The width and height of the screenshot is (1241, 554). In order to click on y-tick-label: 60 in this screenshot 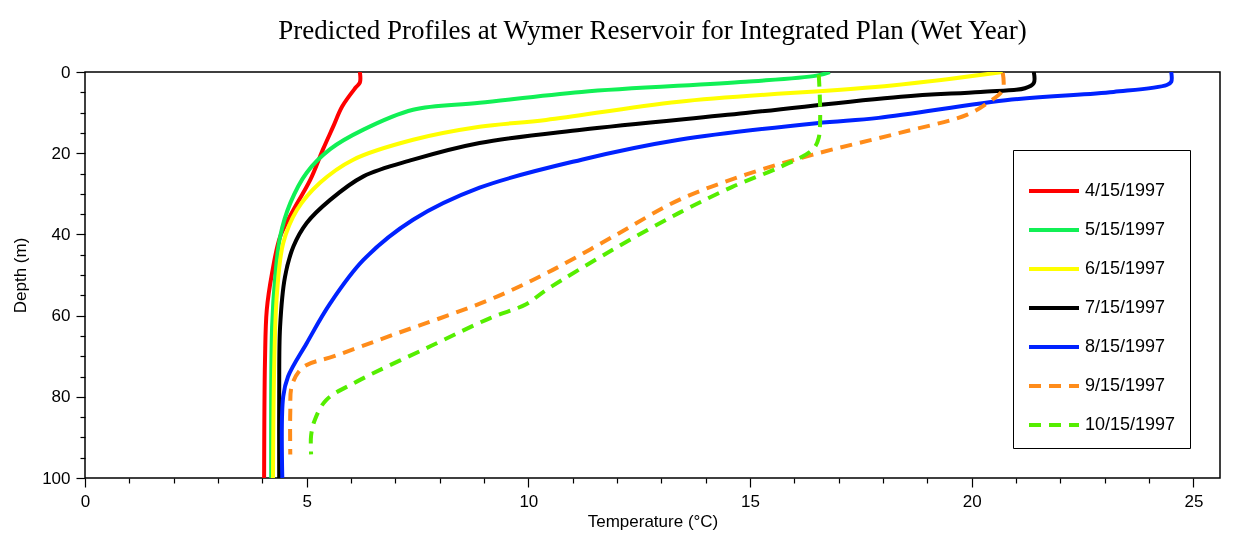, I will do `click(61, 316)`.